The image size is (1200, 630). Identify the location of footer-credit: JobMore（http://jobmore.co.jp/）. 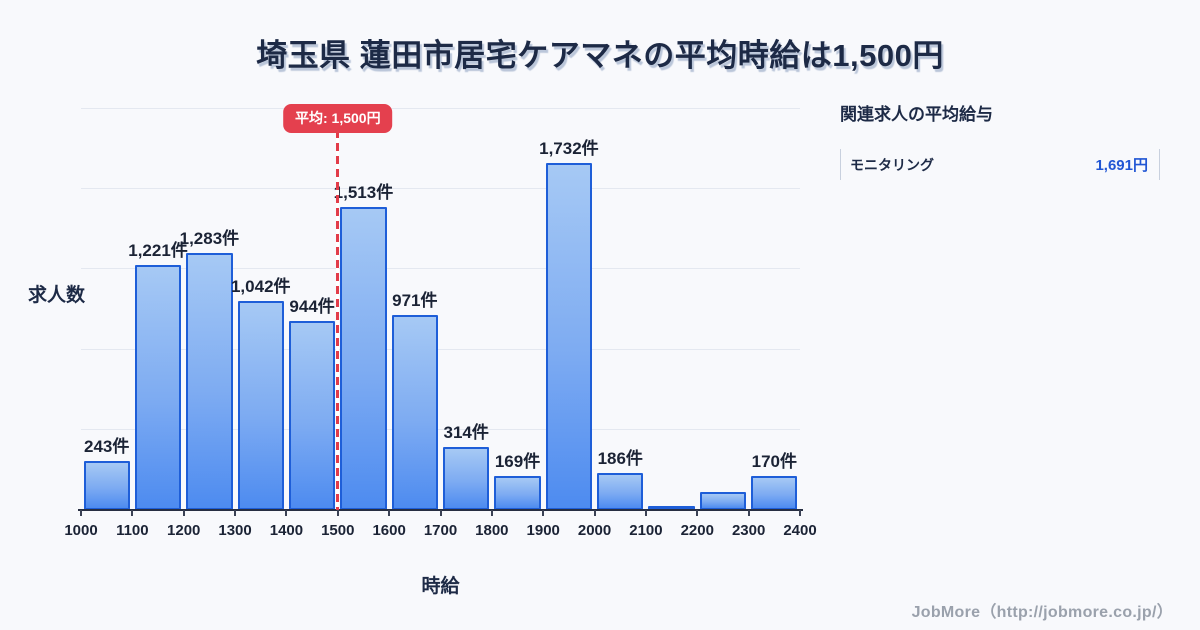
(1042, 612).